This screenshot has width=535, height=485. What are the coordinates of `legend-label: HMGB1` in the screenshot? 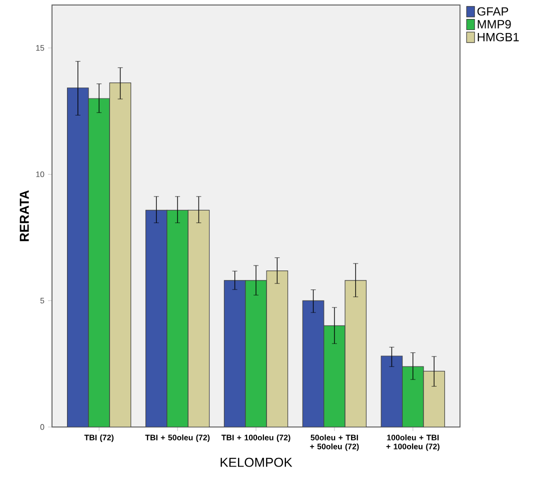 It's located at (498, 37).